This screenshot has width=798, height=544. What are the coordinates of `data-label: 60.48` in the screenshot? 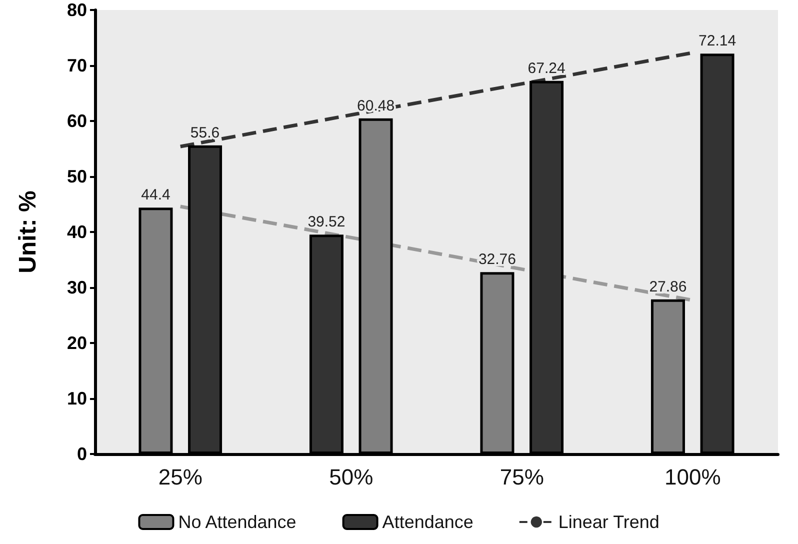 It's located at (376, 105).